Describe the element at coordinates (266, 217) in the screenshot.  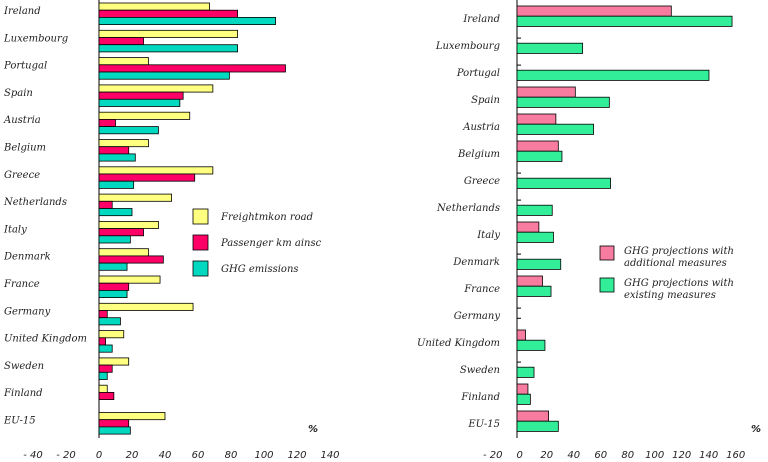
I see `chart-1-legend-label: Freightmkon road` at that location.